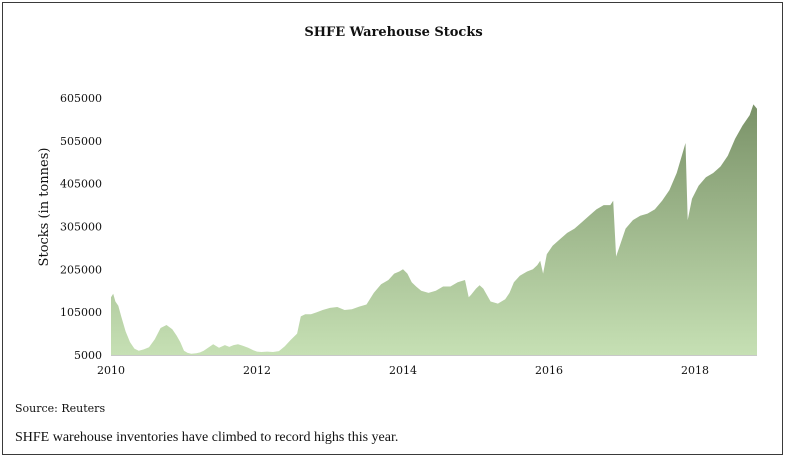 This screenshot has height=459, width=787. Describe the element at coordinates (81, 227) in the screenshot. I see `y-tick-label: 305000` at that location.